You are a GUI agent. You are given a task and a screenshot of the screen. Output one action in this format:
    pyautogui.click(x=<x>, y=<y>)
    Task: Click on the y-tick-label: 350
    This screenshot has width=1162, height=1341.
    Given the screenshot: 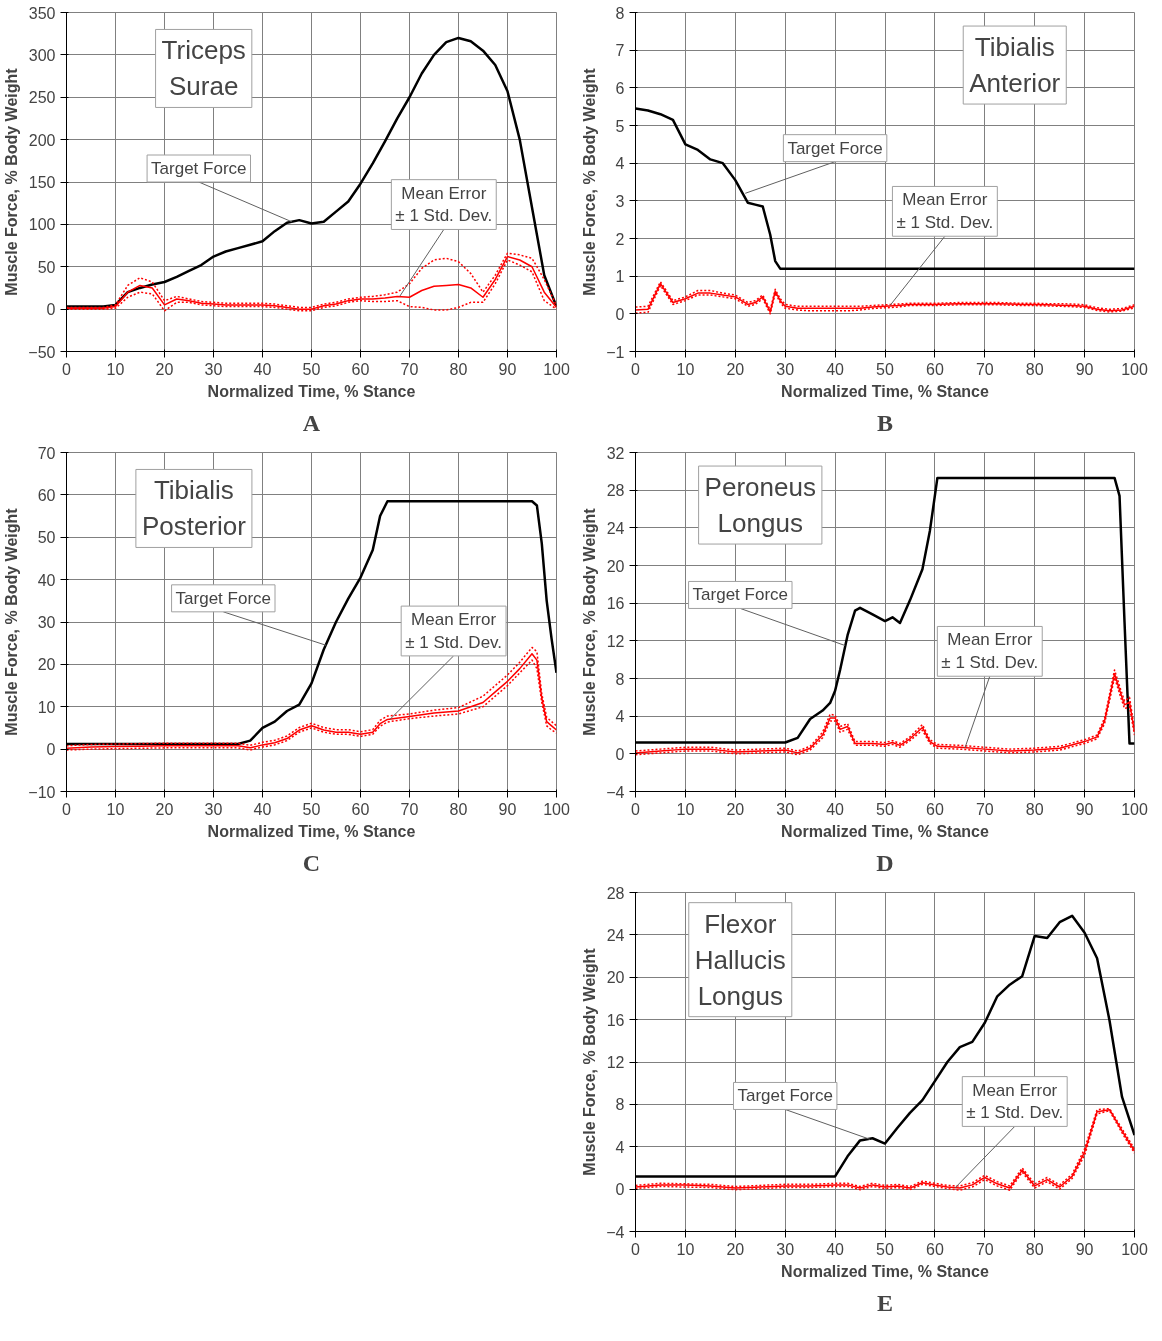 What is the action you would take?
    pyautogui.click(x=42, y=13)
    